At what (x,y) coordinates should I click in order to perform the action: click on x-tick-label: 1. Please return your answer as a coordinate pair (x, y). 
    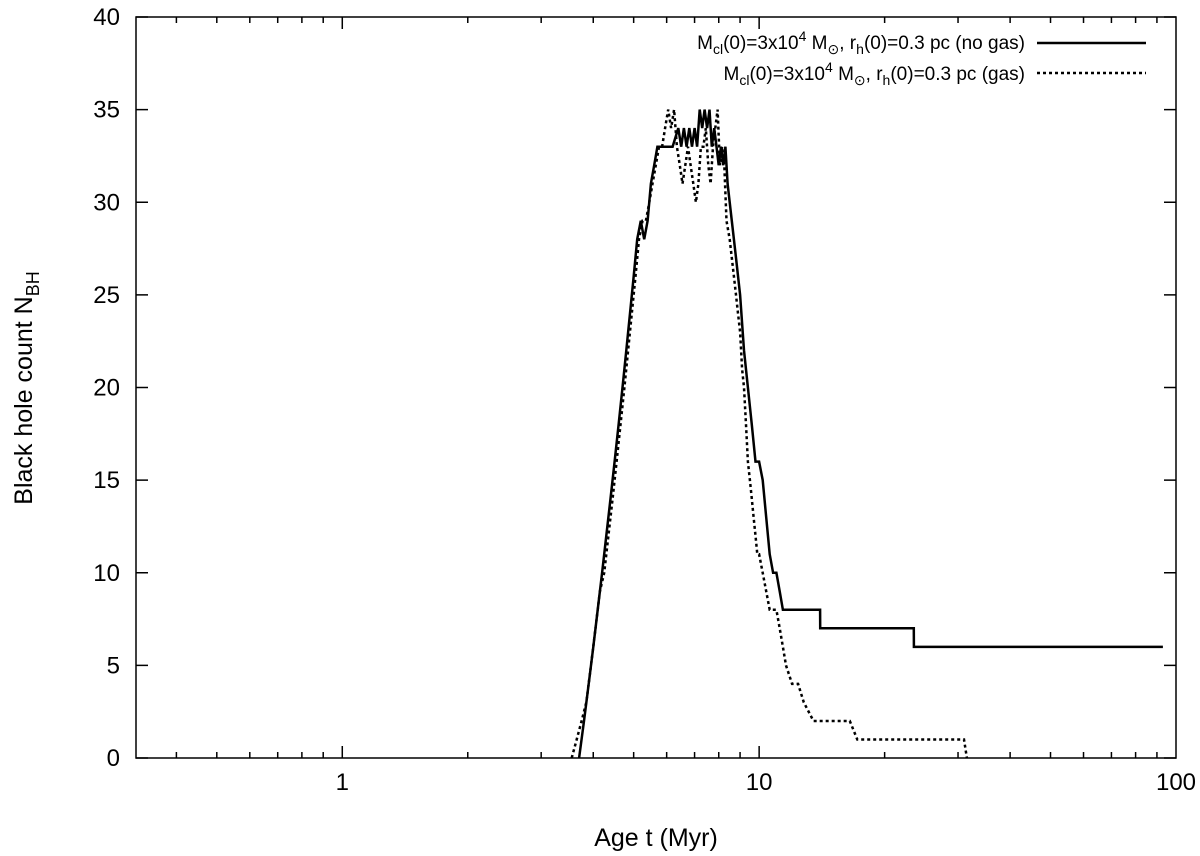
    Looking at the image, I should click on (342, 782).